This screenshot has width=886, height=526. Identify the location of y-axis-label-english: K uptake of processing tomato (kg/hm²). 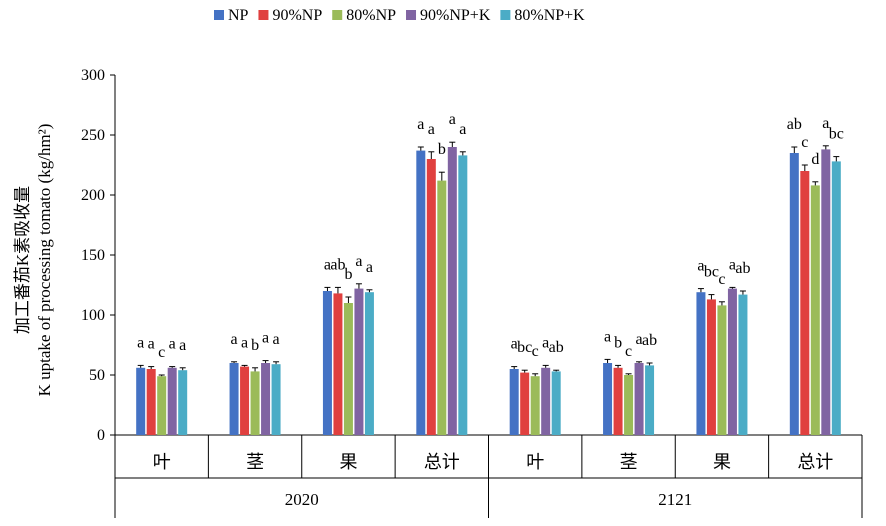
(44, 260).